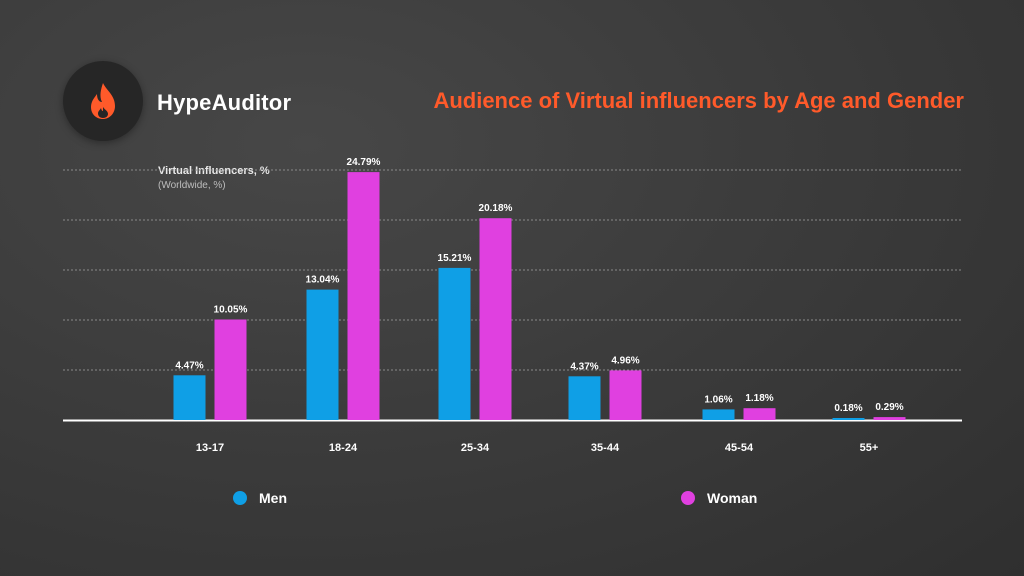 The image size is (1024, 576). Describe the element at coordinates (605, 448) in the screenshot. I see `x-tick-label: 35-44` at that location.